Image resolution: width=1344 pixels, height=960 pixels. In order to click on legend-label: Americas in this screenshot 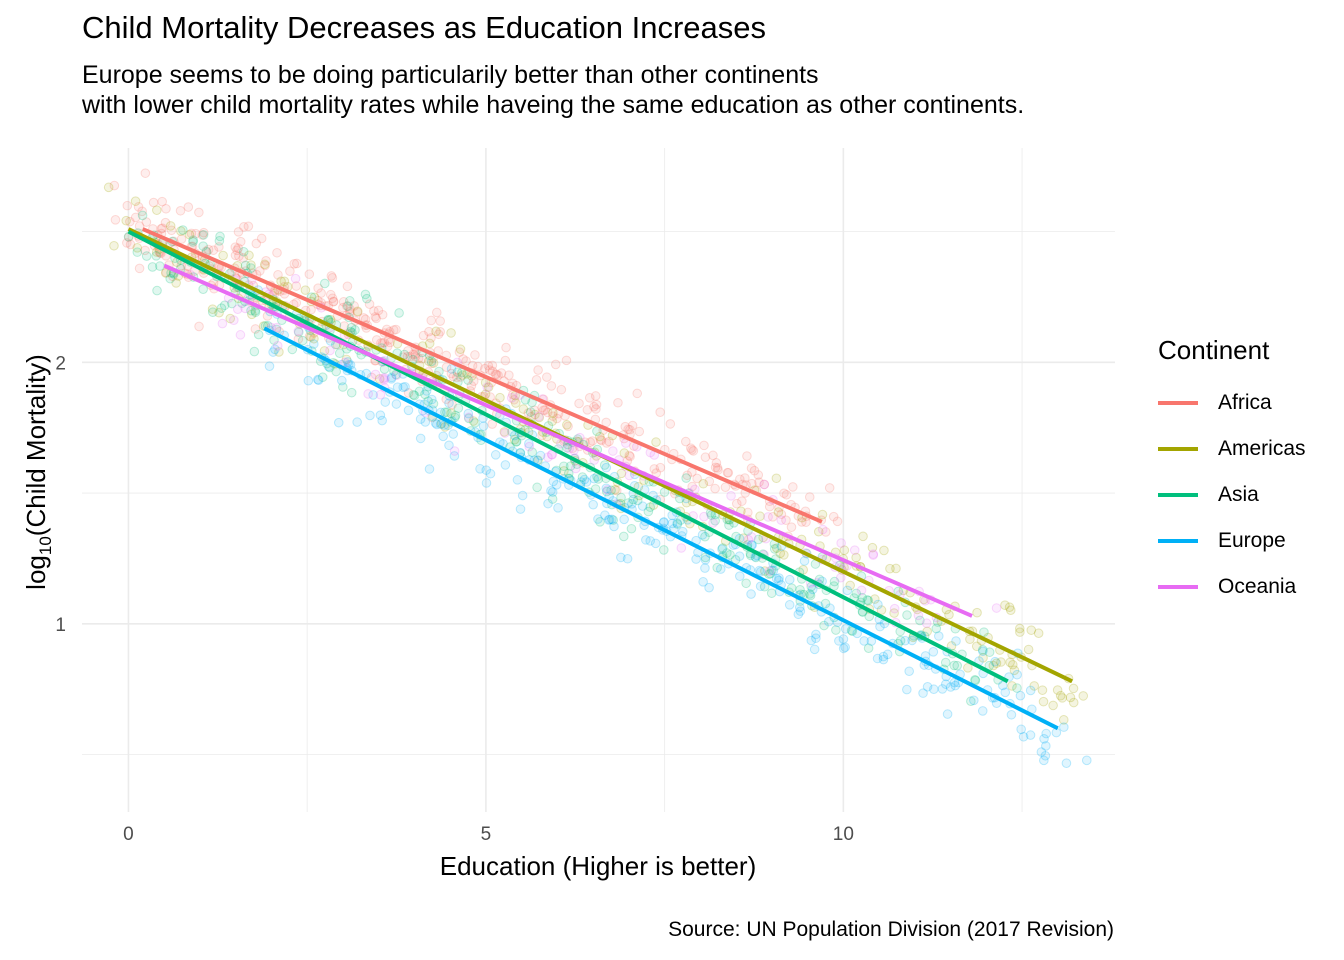, I will do `click(1262, 448)`.